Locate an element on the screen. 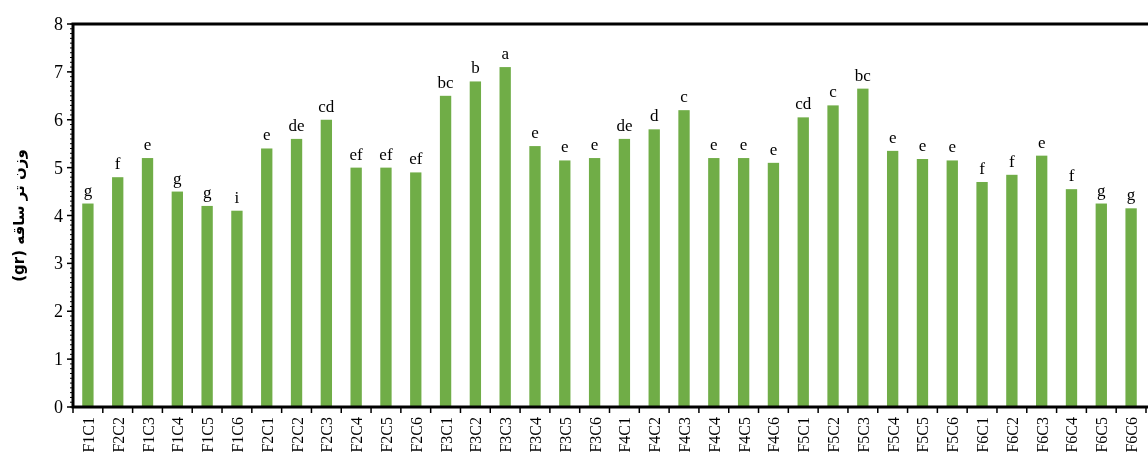 The height and width of the screenshot is (469, 1148). x-tick-label: F5C5 is located at coordinates (923, 435).